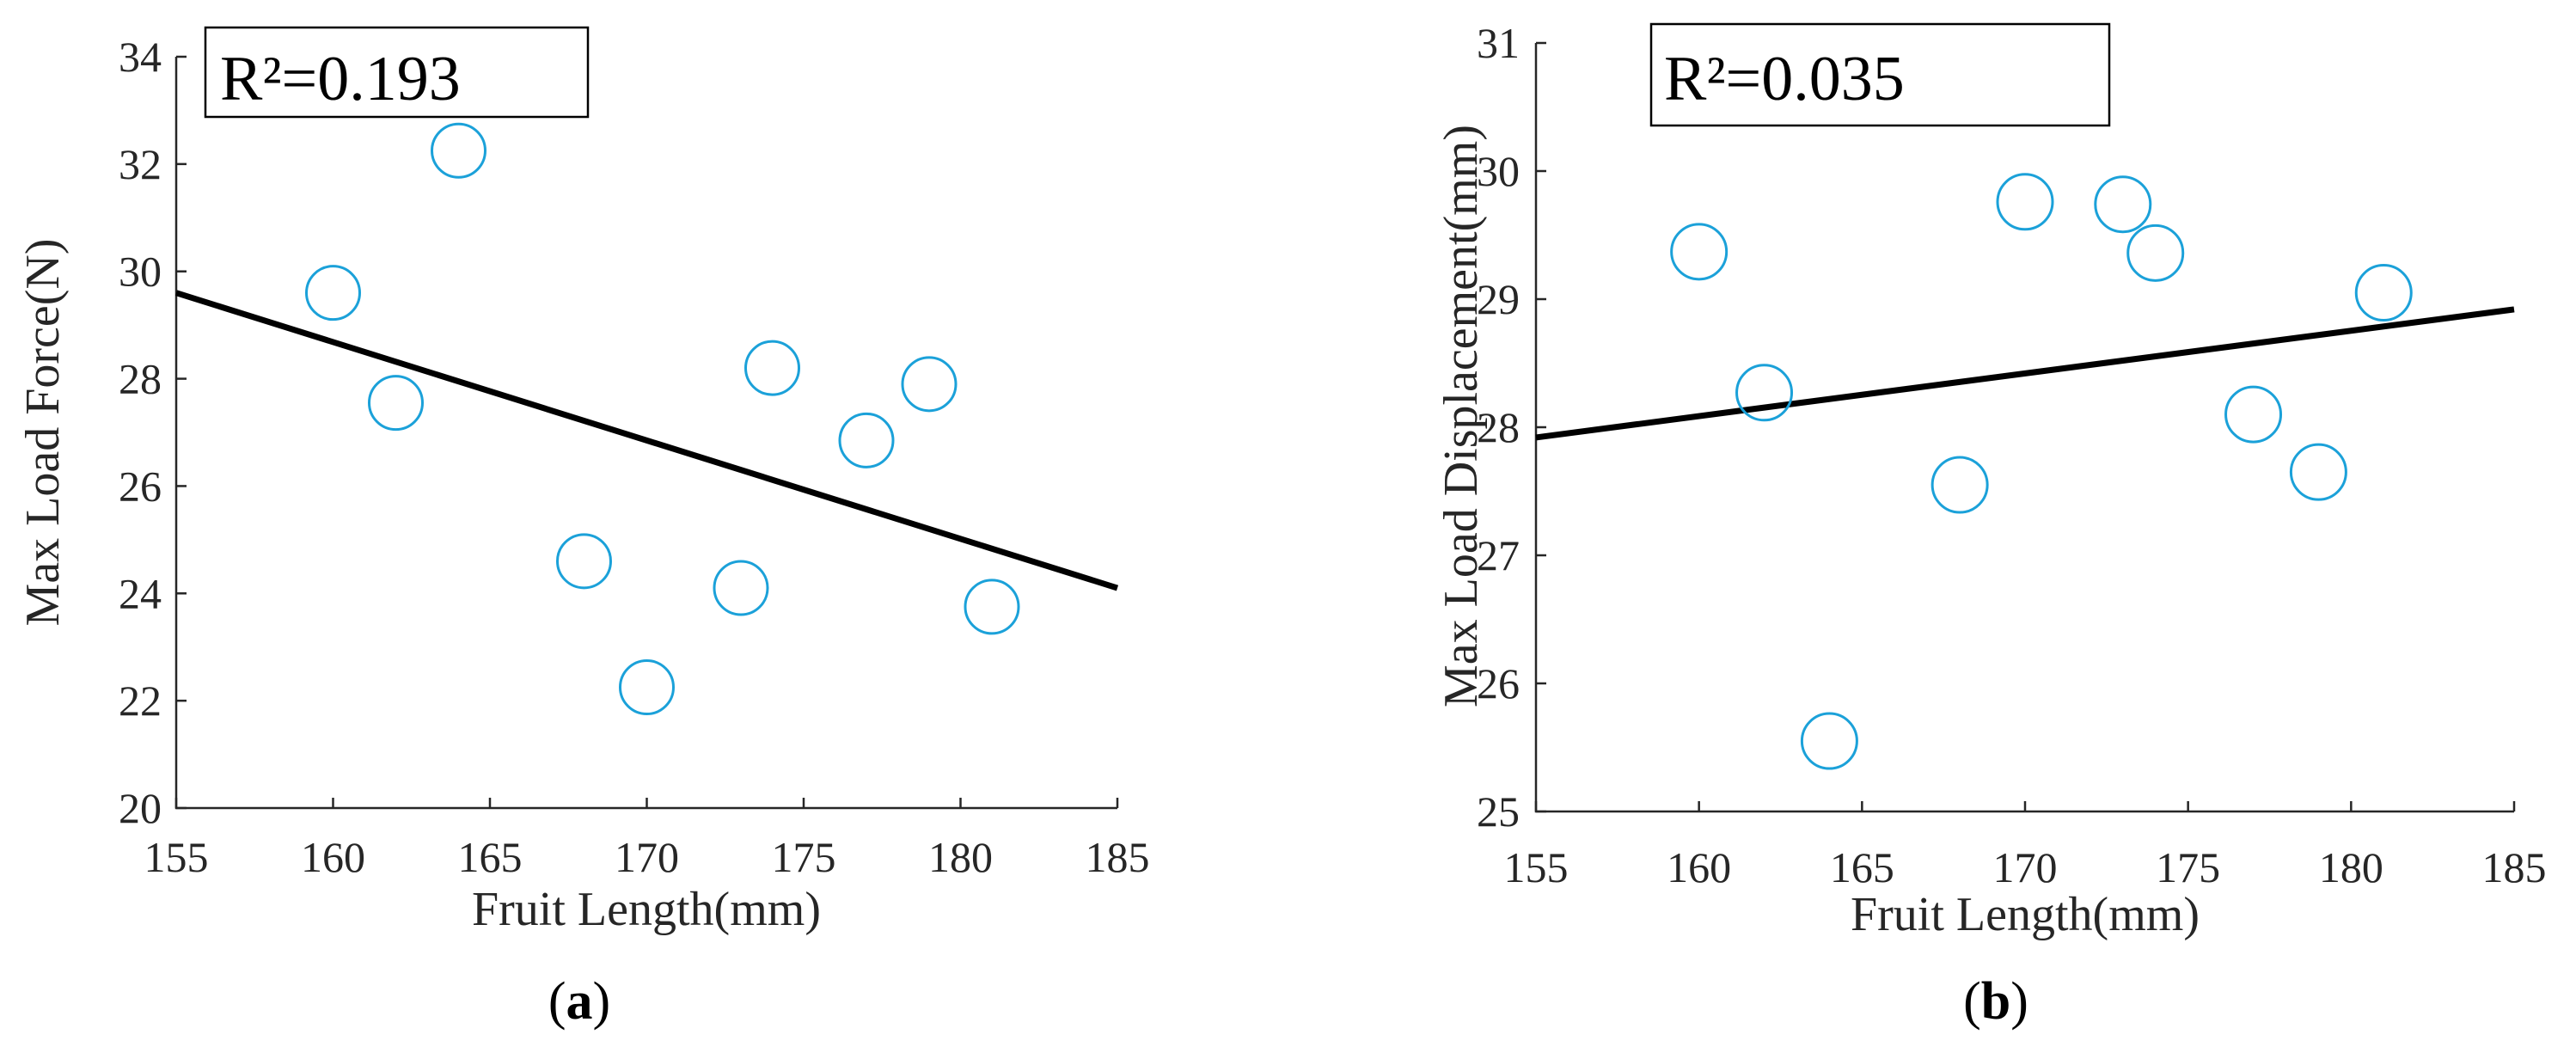  I want to click on panel-a-x-axis-title: Fruit Length(mm), so click(646, 910).